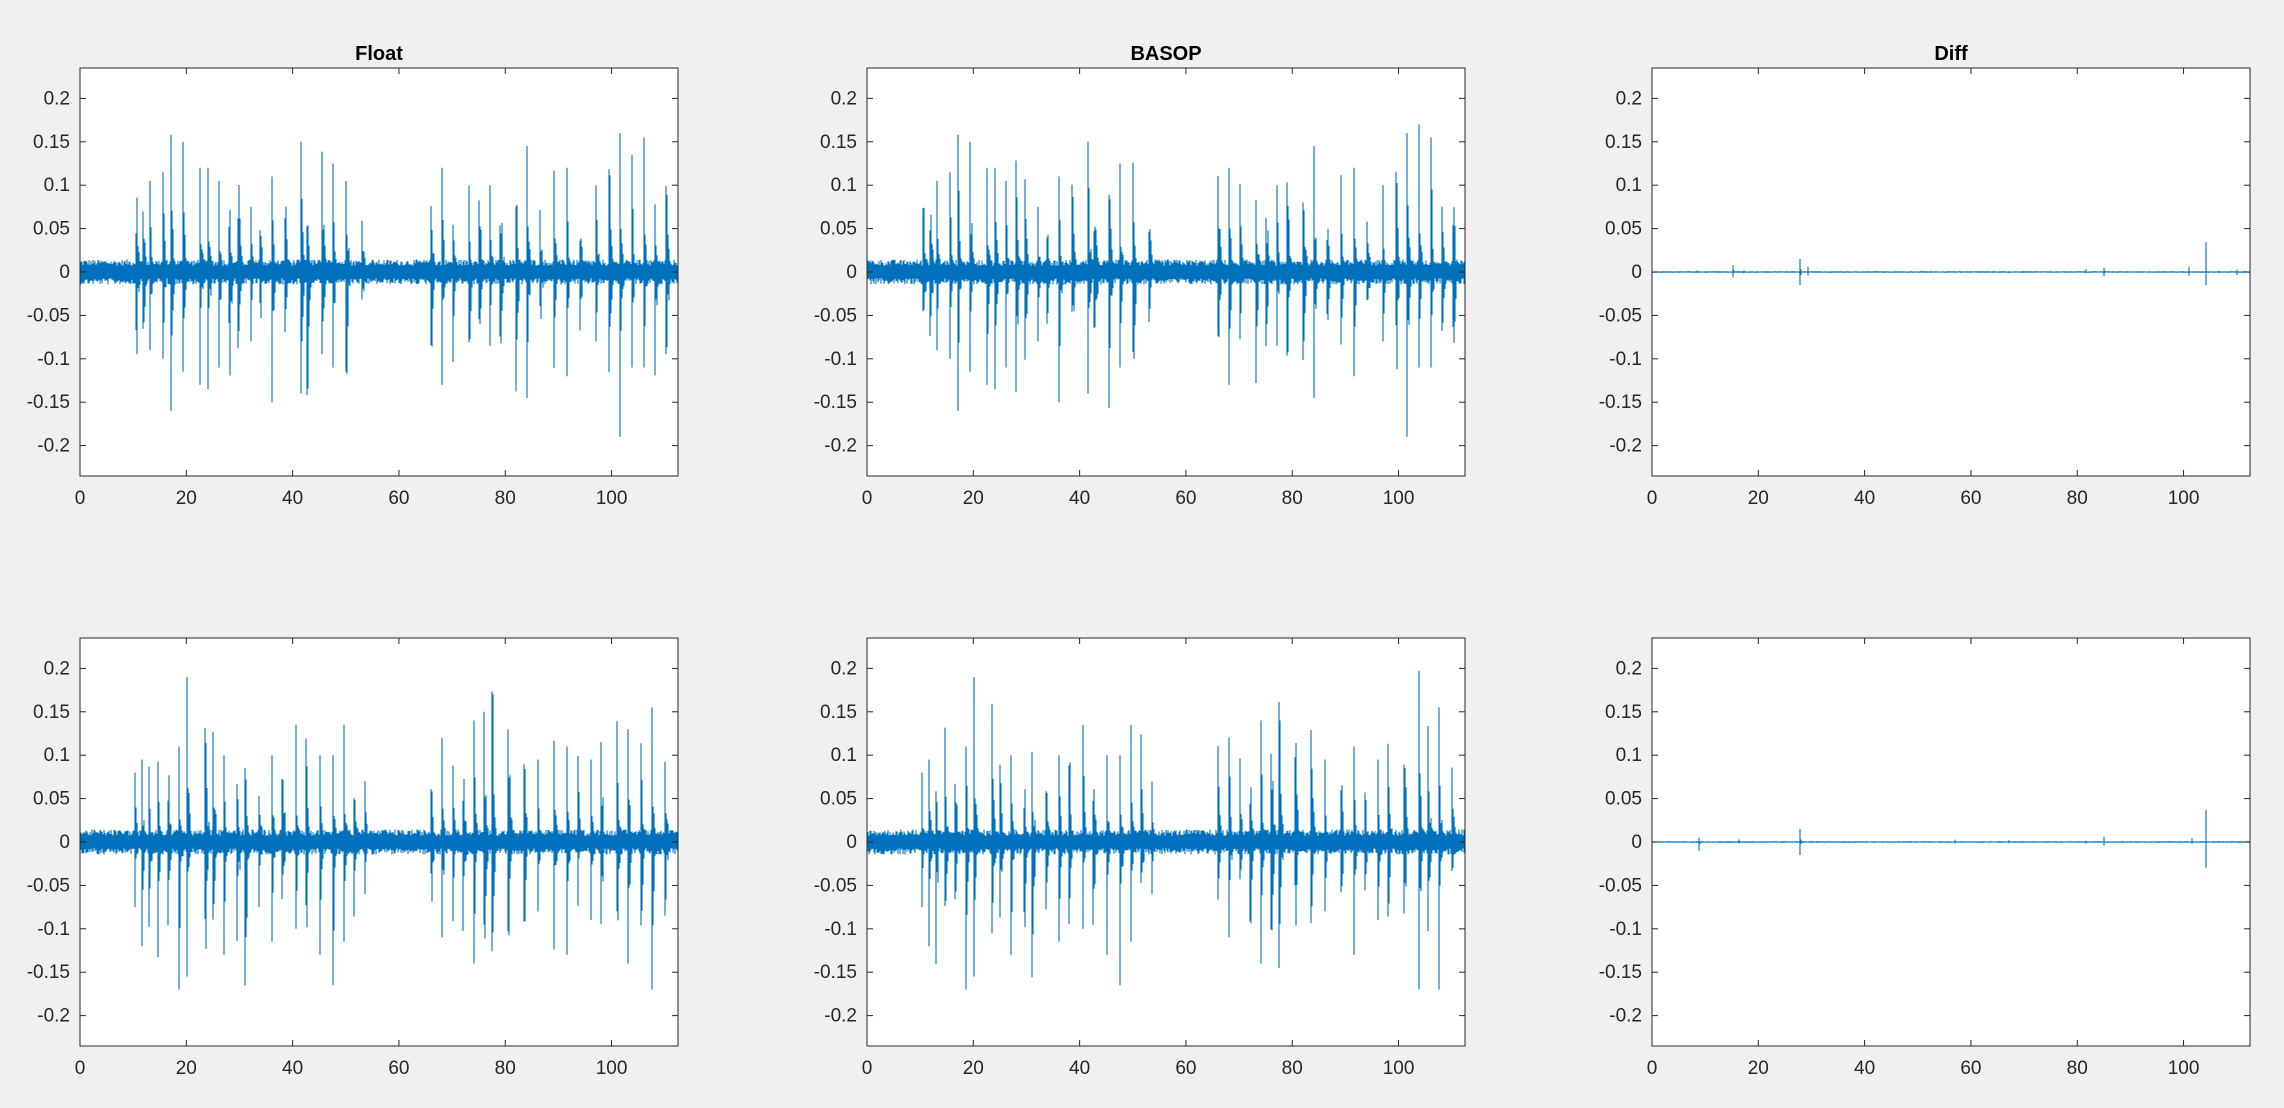 This screenshot has width=2284, height=1108. What do you see at coordinates (1951, 54) in the screenshot?
I see `axes-title: Diff` at bounding box center [1951, 54].